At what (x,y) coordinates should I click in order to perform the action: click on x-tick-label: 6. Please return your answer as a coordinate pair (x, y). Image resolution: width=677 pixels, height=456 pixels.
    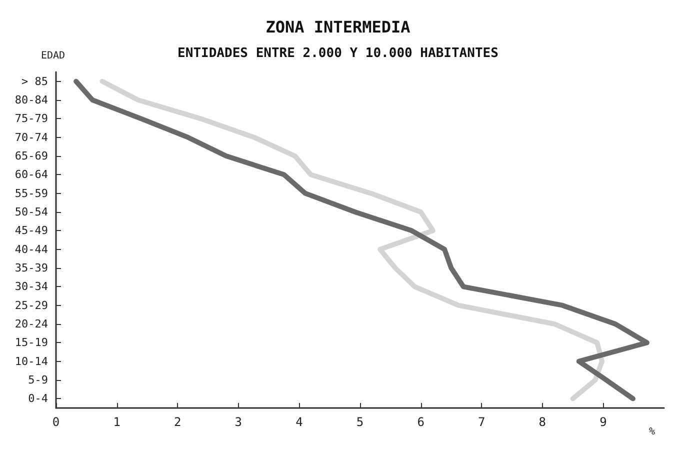
    Looking at the image, I should click on (420, 422).